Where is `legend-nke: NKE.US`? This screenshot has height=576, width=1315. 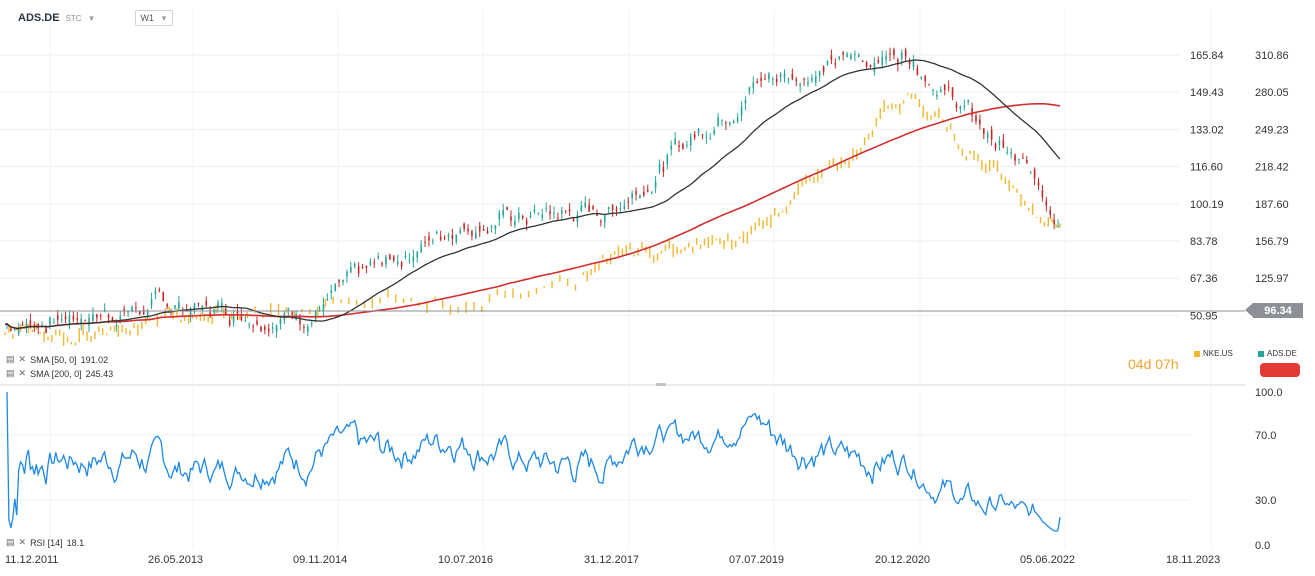 legend-nke: NKE.US is located at coordinates (1213, 353).